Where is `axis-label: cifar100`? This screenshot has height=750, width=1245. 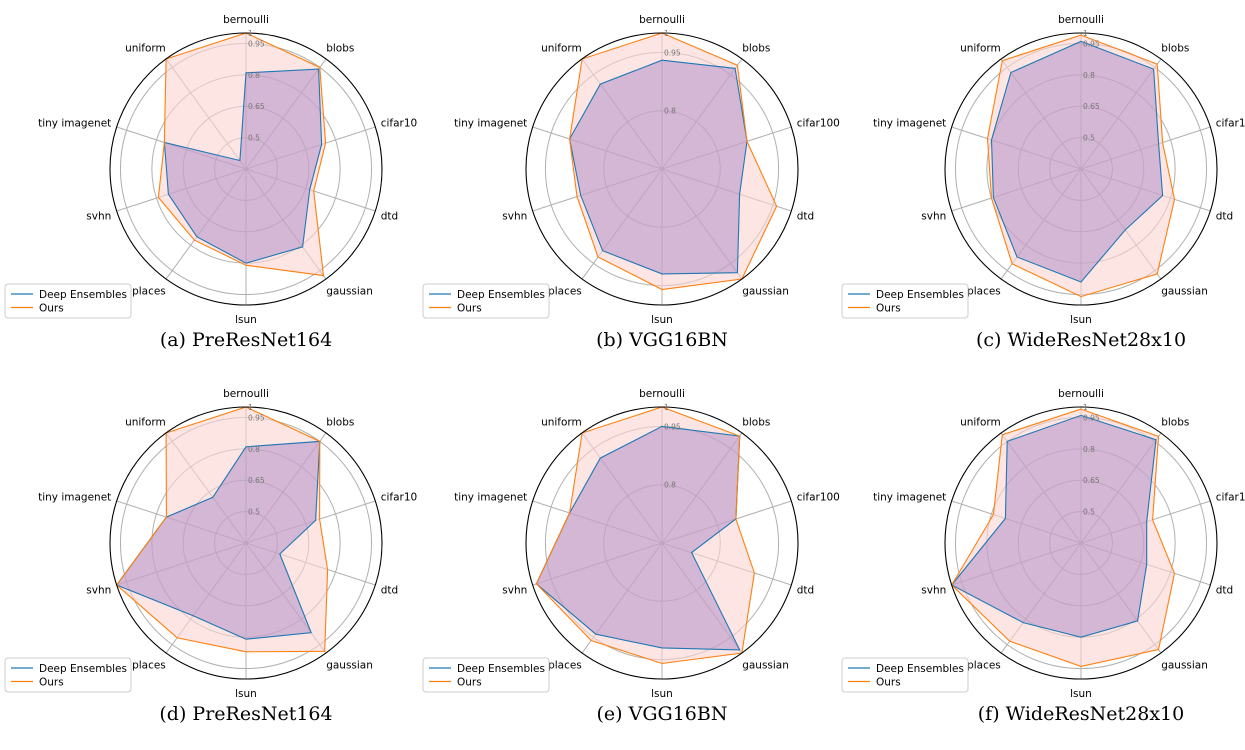
axis-label: cifar100 is located at coordinates (818, 498).